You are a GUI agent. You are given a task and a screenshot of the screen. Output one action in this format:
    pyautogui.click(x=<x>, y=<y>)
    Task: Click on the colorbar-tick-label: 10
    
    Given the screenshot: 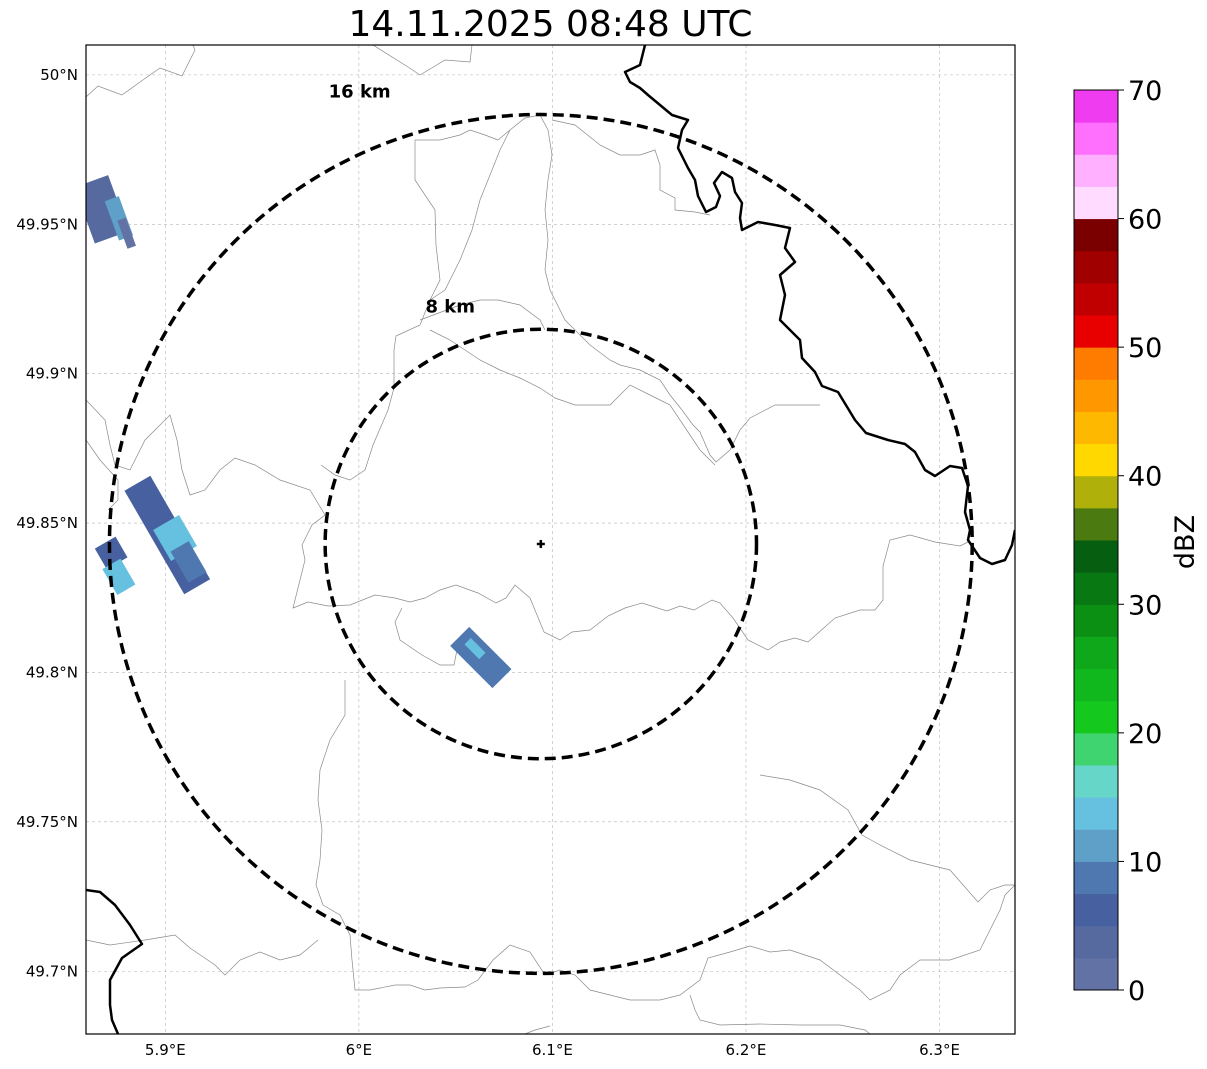 What is the action you would take?
    pyautogui.click(x=1145, y=862)
    